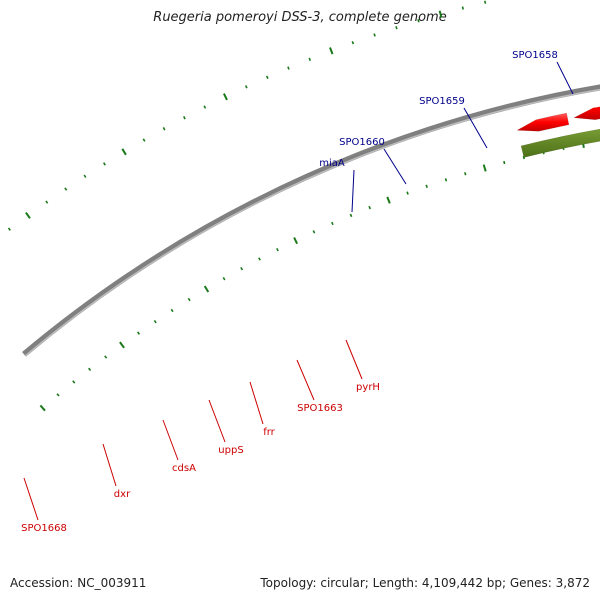 This screenshot has height=600, width=600. What do you see at coordinates (586, 108) in the screenshot?
I see `gene-arrow-SPO1668` at bounding box center [586, 108].